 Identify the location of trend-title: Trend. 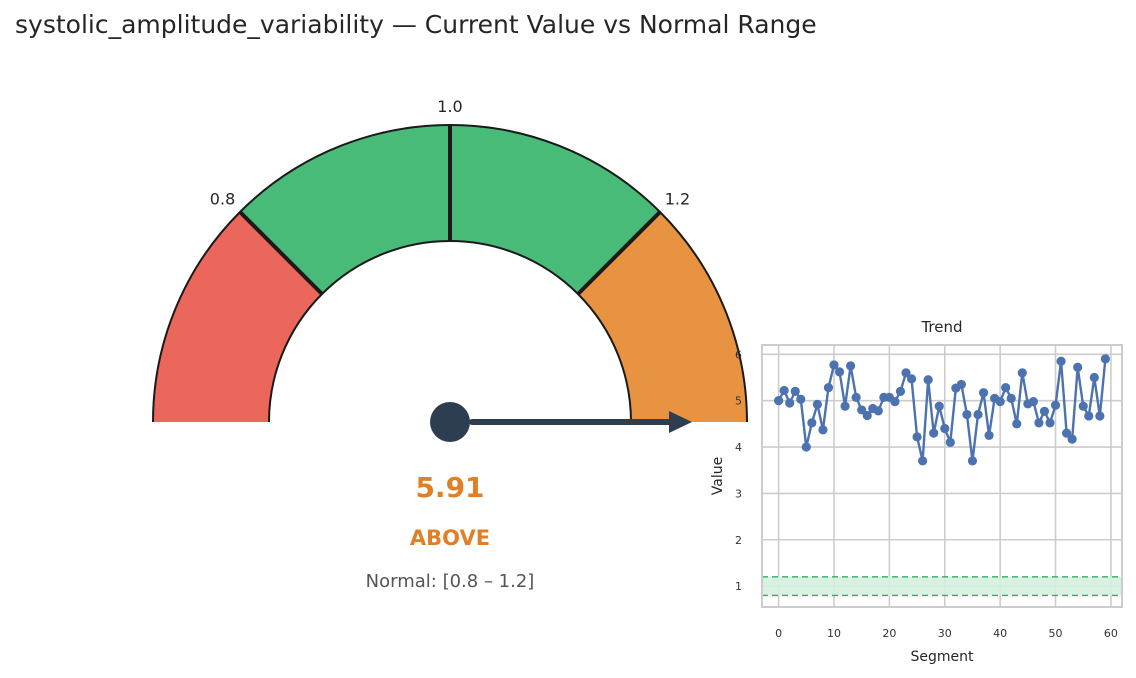
(941, 327).